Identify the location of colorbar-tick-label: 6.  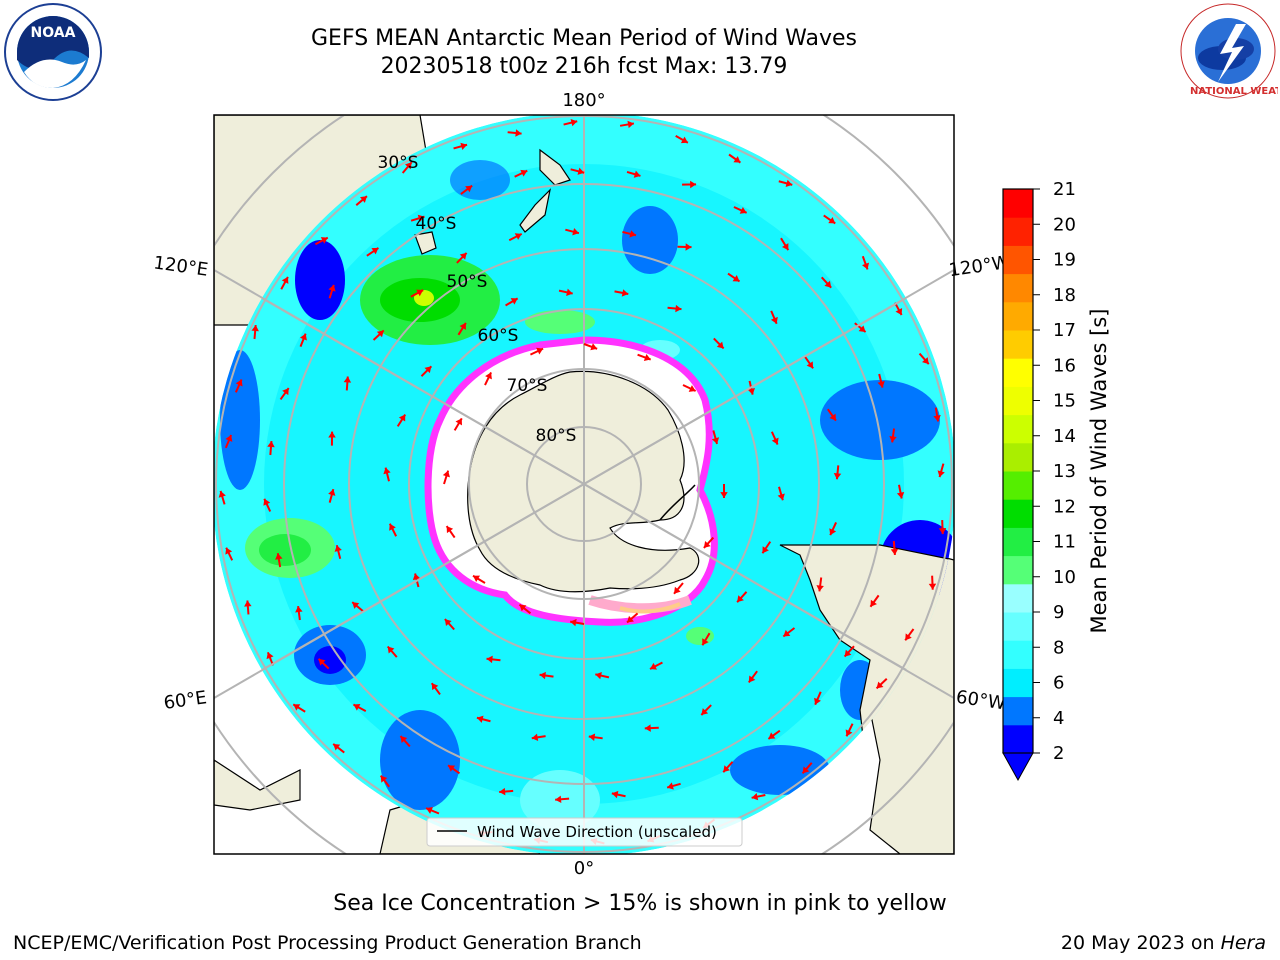
(1058, 683).